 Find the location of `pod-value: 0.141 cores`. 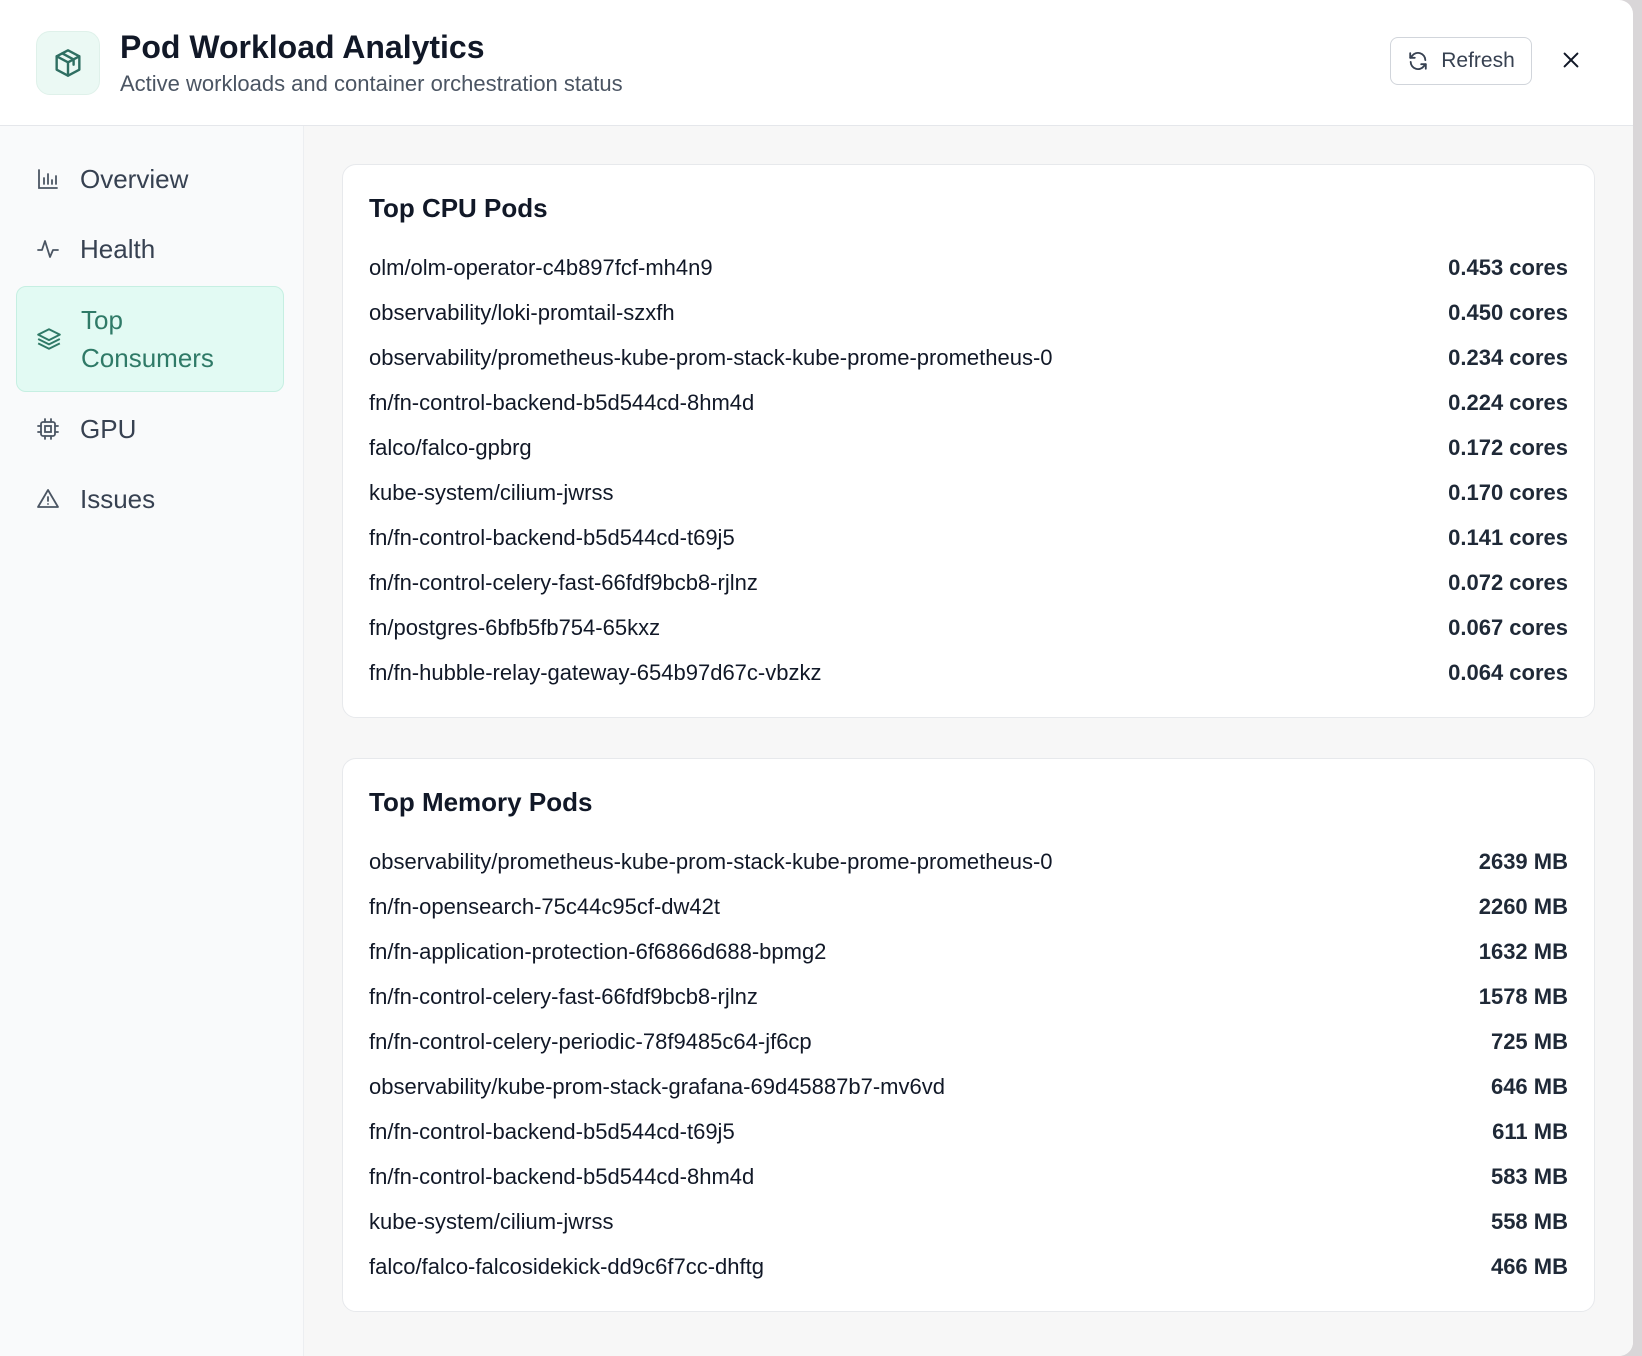

pod-value: 0.141 cores is located at coordinates (1508, 537).